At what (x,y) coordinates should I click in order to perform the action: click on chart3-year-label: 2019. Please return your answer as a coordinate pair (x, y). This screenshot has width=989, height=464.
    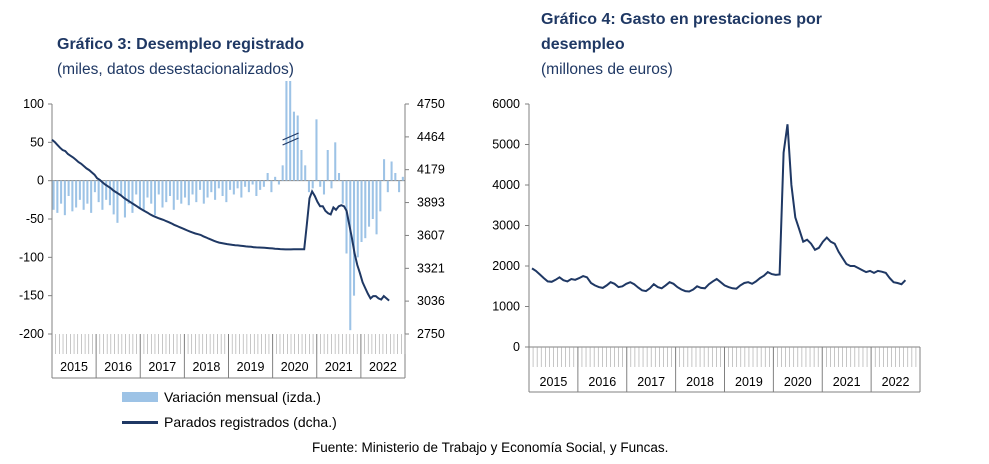
    Looking at the image, I should click on (251, 367).